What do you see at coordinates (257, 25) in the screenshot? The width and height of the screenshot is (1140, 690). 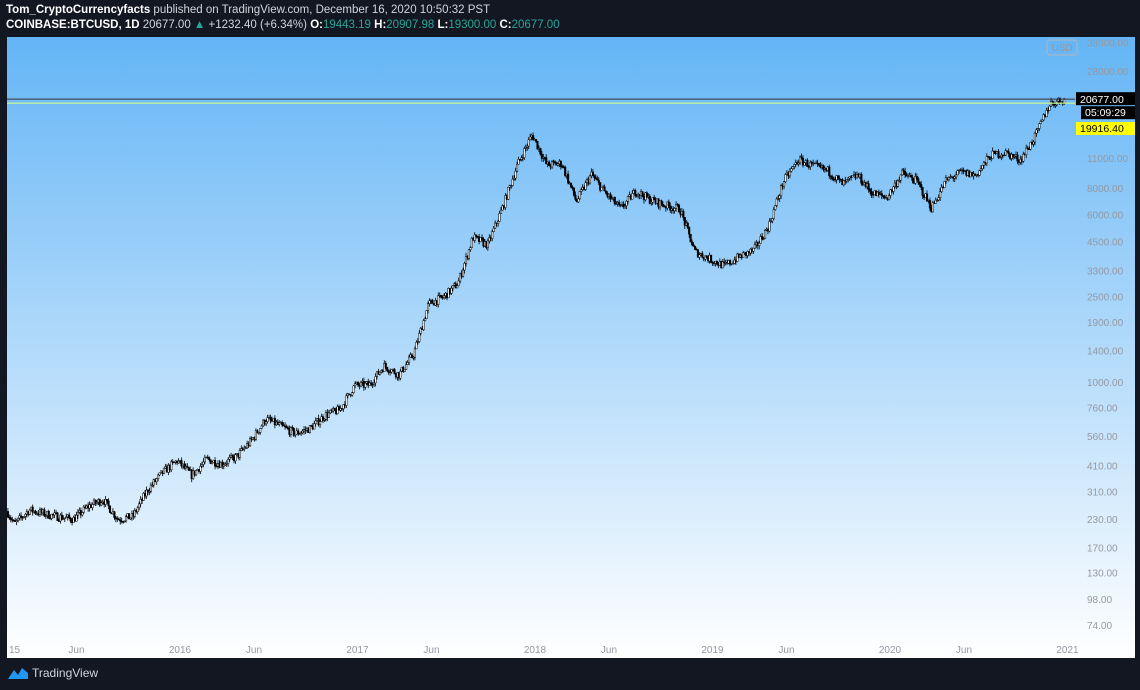 I see `change: +1232.40 (+6.34%)` at bounding box center [257, 25].